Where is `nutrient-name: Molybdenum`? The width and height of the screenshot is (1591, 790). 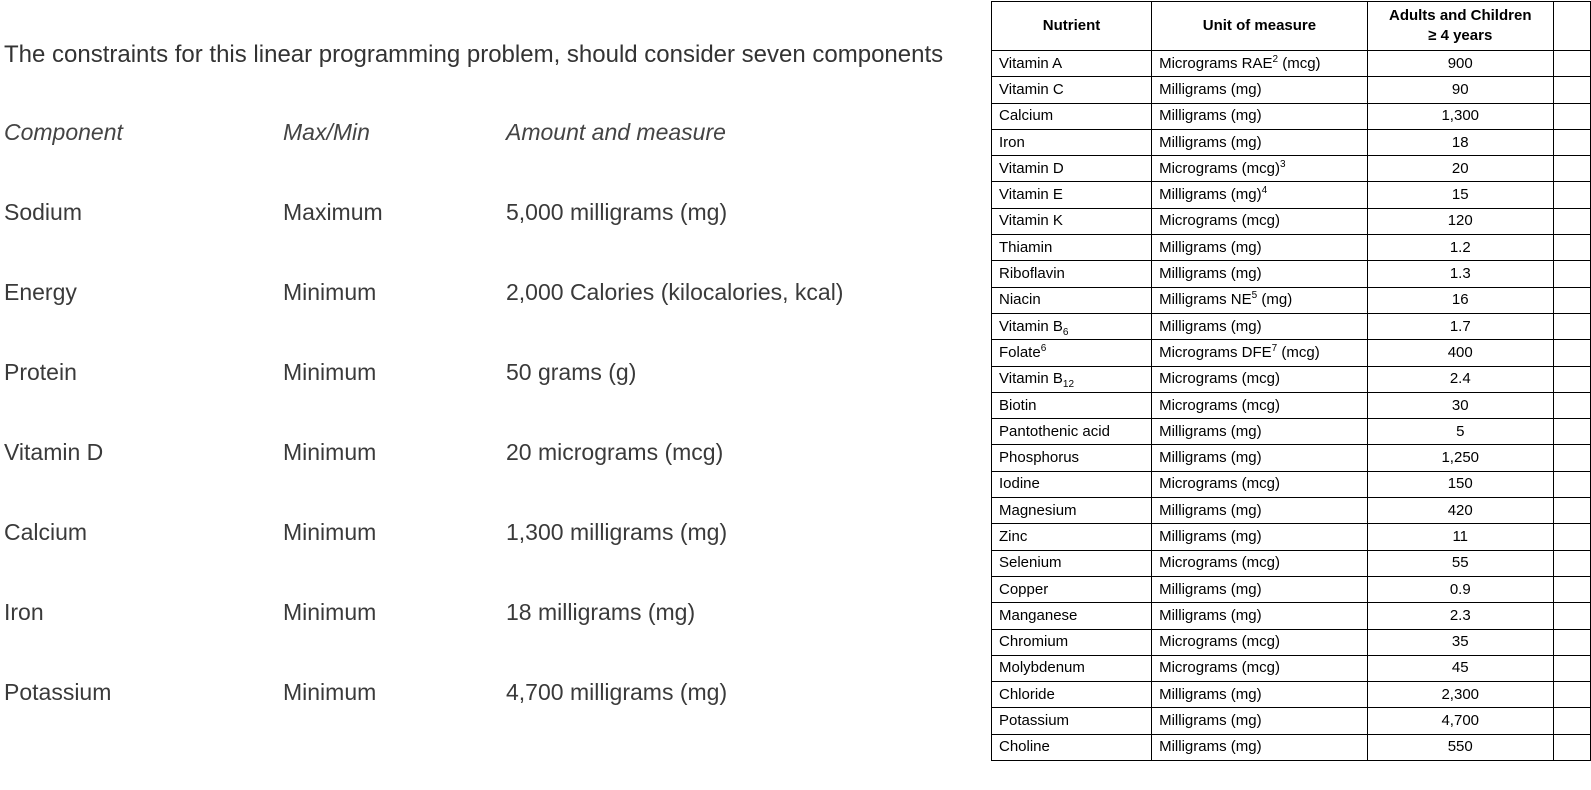 nutrient-name: Molybdenum is located at coordinates (1042, 668).